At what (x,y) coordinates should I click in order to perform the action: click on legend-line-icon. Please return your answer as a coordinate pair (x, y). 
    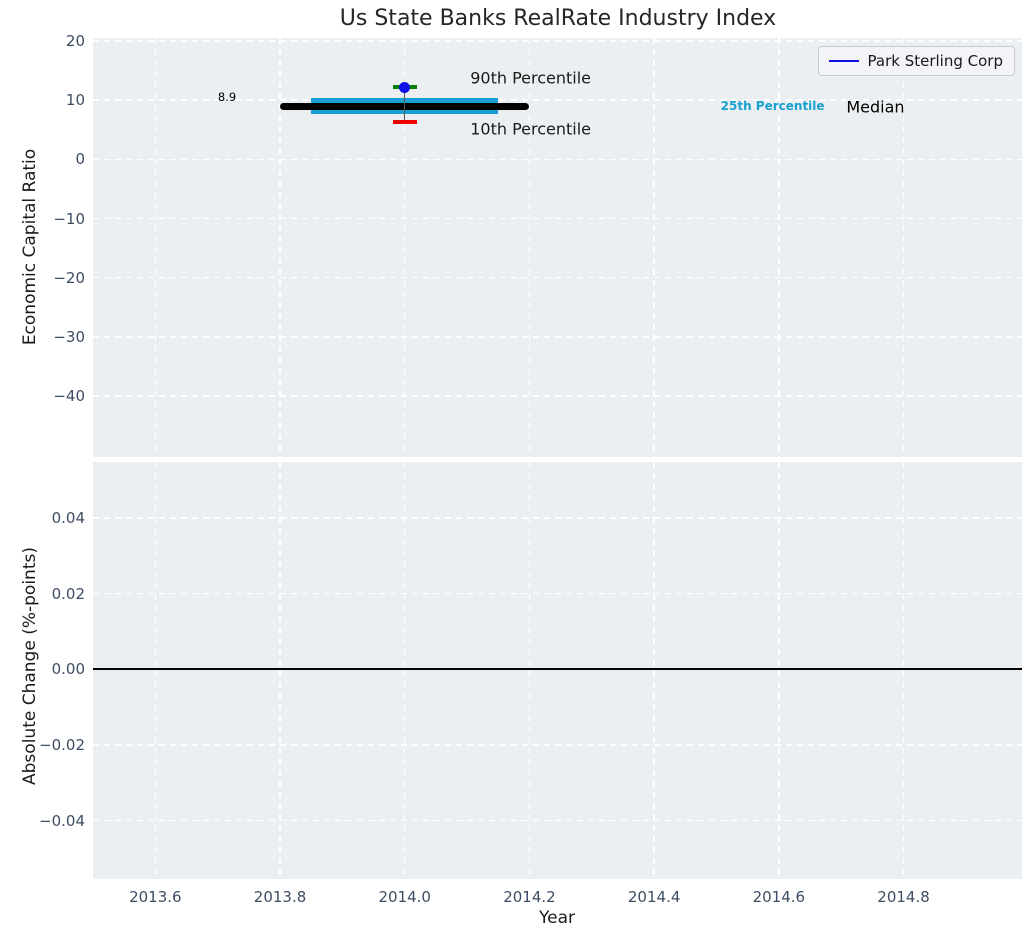
    Looking at the image, I should click on (843, 61).